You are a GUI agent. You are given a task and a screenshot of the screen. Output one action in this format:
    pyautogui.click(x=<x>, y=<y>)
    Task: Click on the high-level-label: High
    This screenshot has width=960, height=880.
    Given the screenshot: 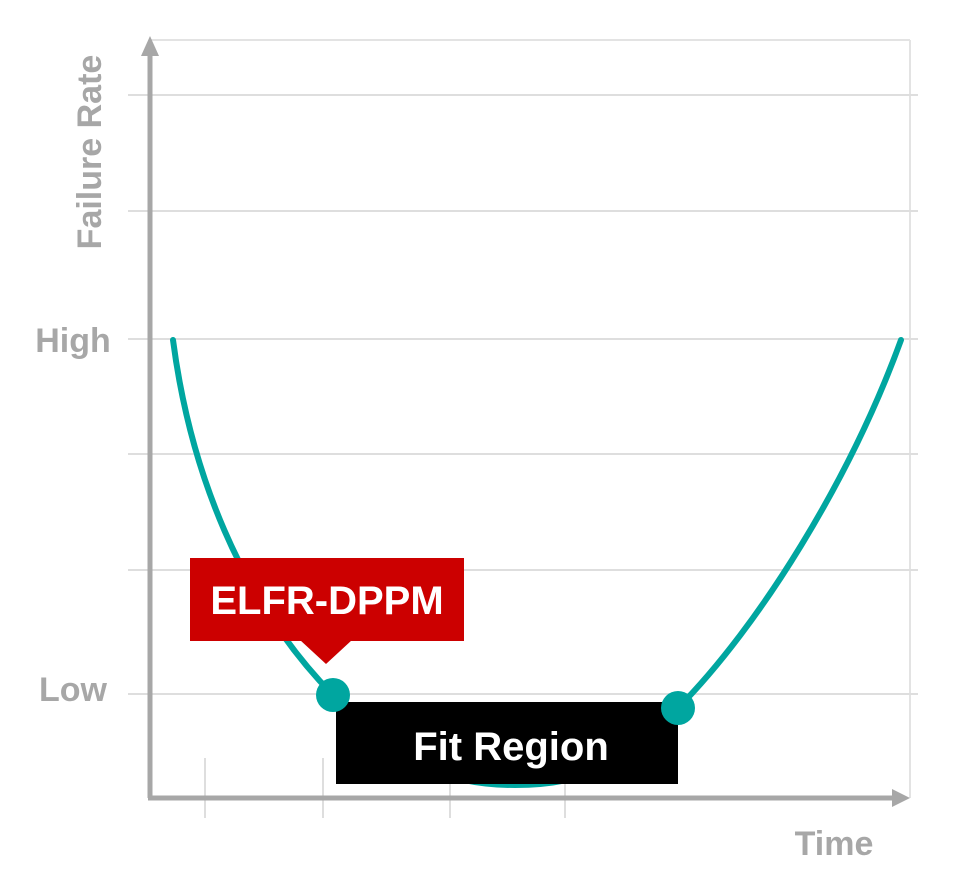 What is the action you would take?
    pyautogui.click(x=73, y=341)
    